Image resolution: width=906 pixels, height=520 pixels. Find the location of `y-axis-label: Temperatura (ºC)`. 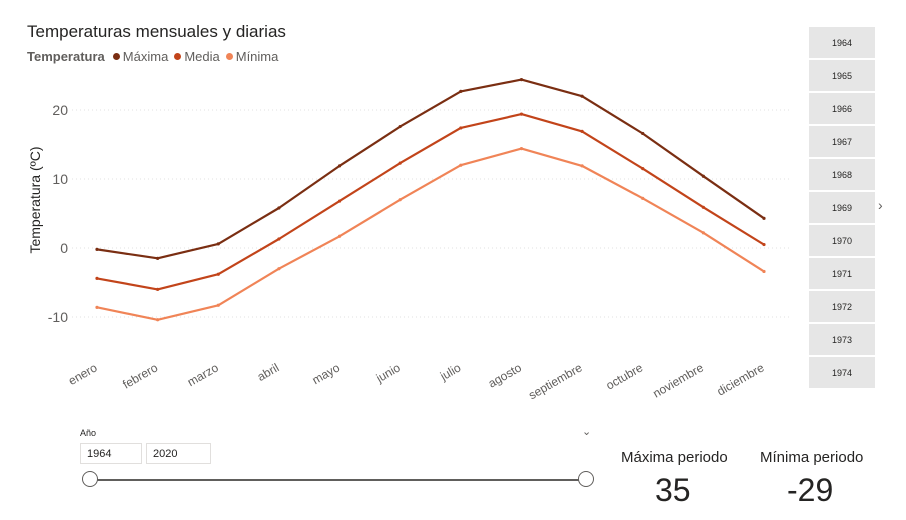

y-axis-label: Temperatura (ºC) is located at coordinates (35, 199).